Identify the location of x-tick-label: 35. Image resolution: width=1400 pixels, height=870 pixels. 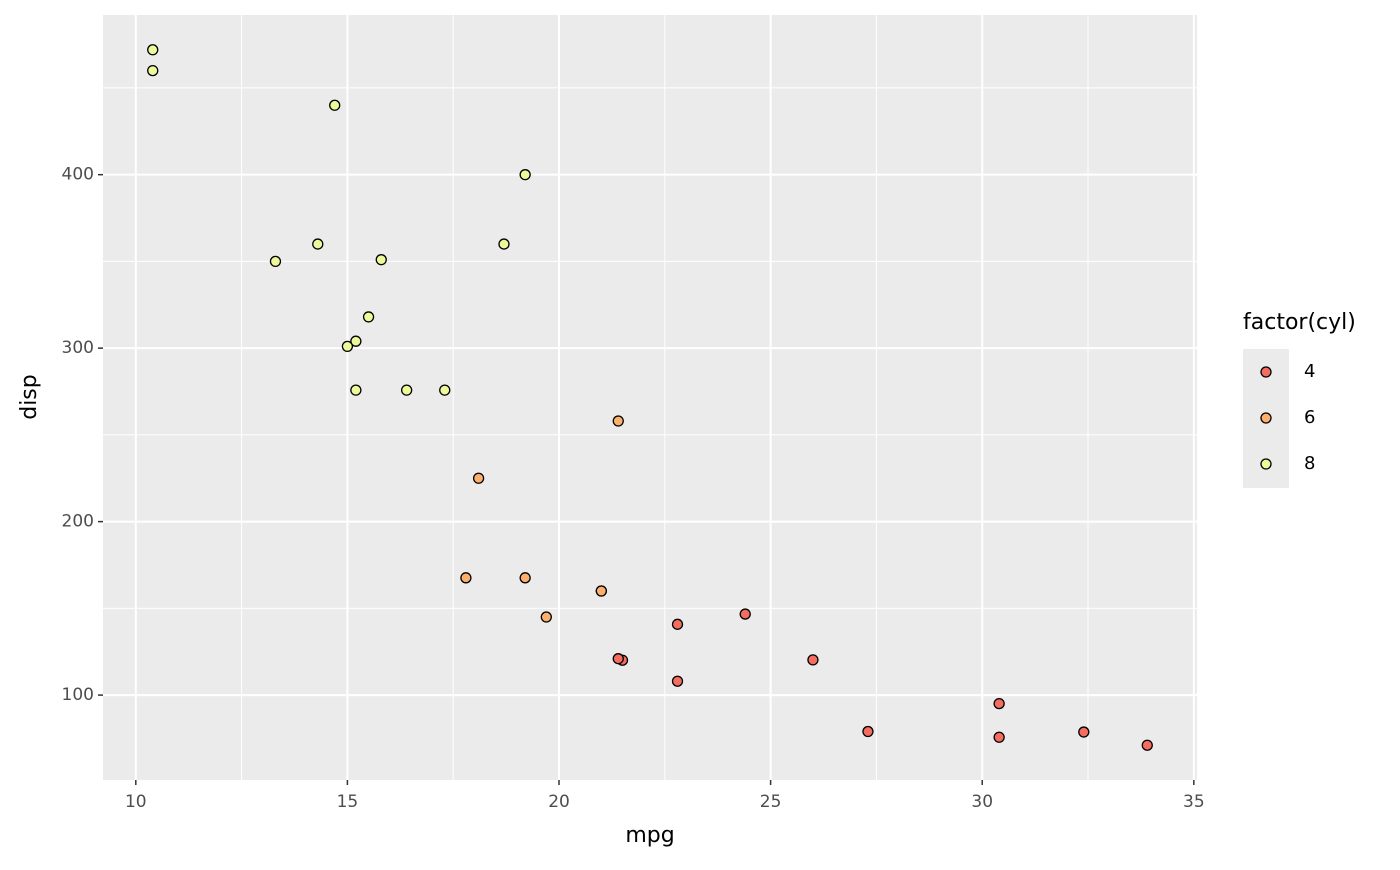
(1194, 802).